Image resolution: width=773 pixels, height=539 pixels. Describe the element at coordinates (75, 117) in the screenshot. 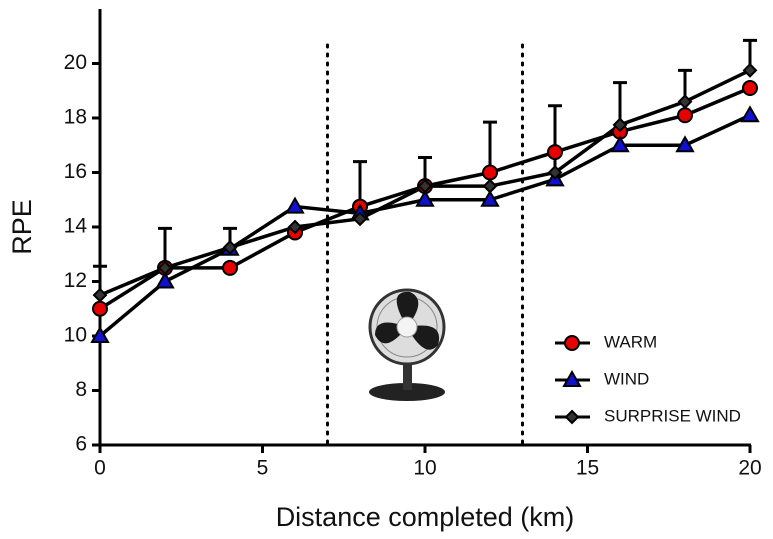

I see `y-tick-label: 18` at that location.